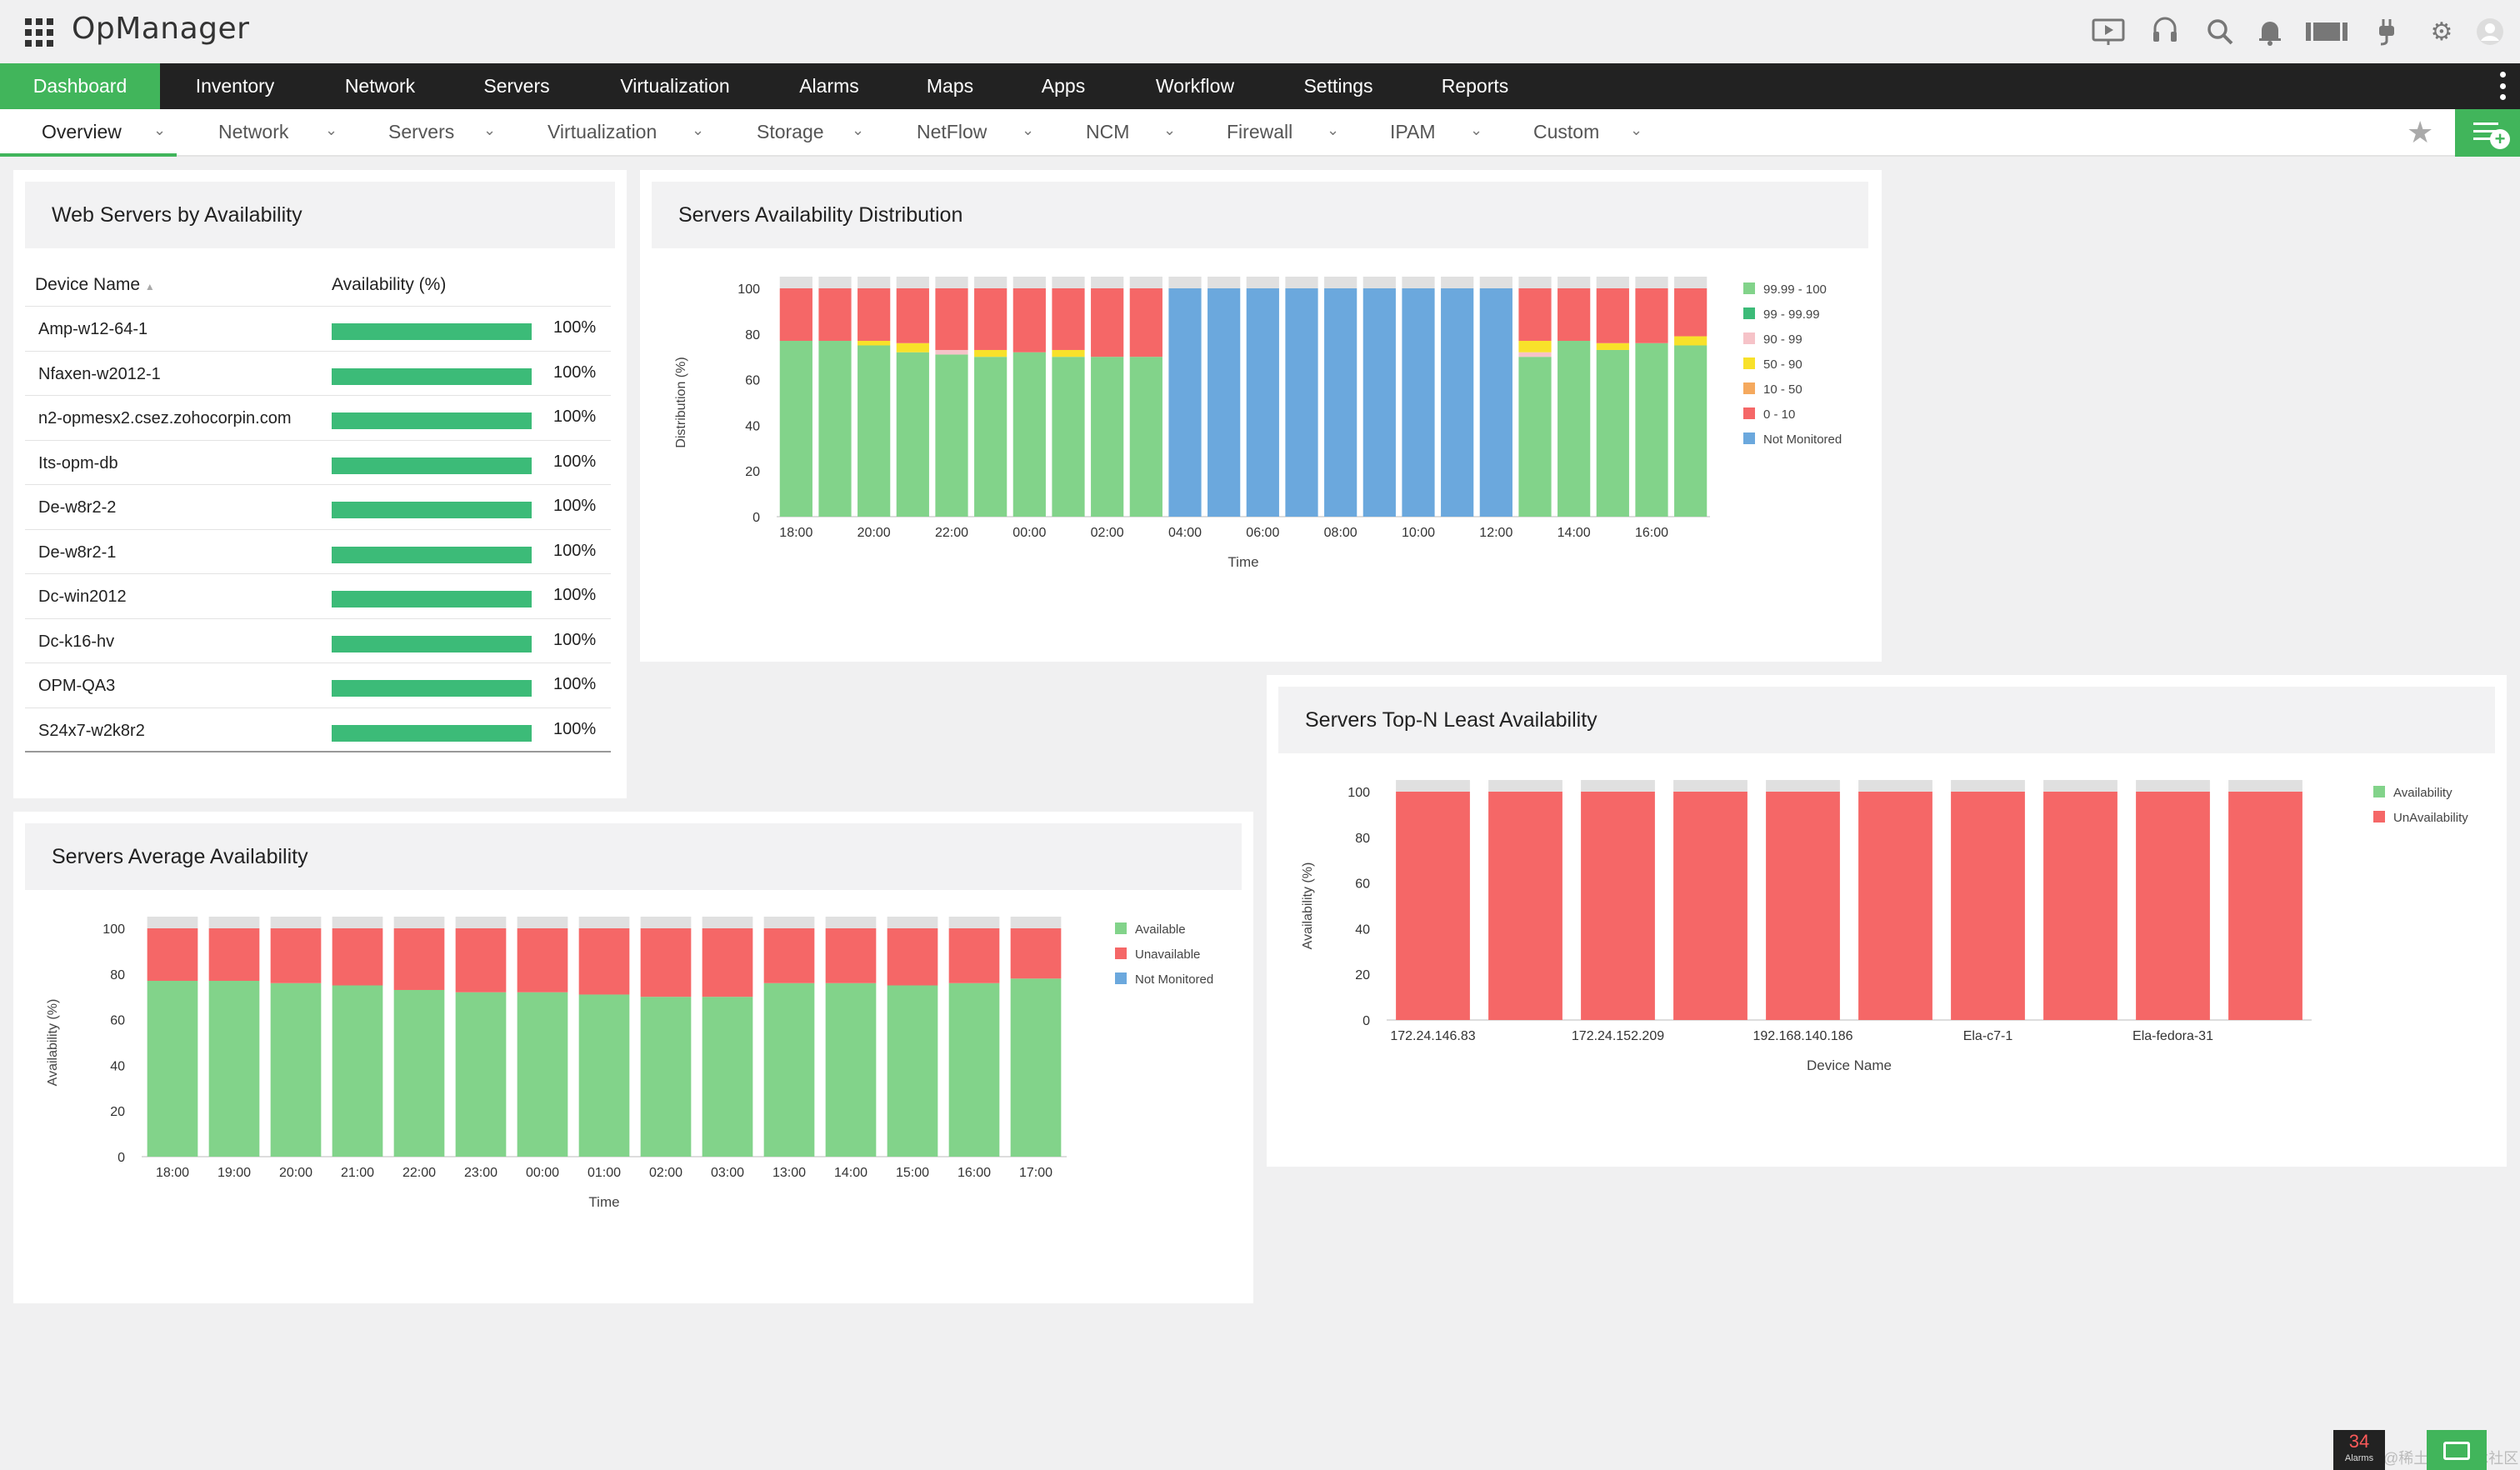  Describe the element at coordinates (790, 131) in the screenshot. I see `subtab-storage: Storage` at that location.